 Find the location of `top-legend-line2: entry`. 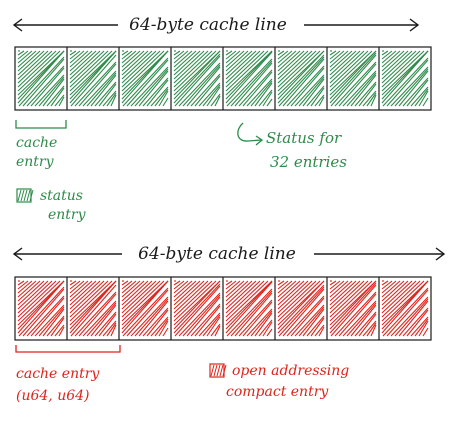

top-legend-line2: entry is located at coordinates (67, 215).